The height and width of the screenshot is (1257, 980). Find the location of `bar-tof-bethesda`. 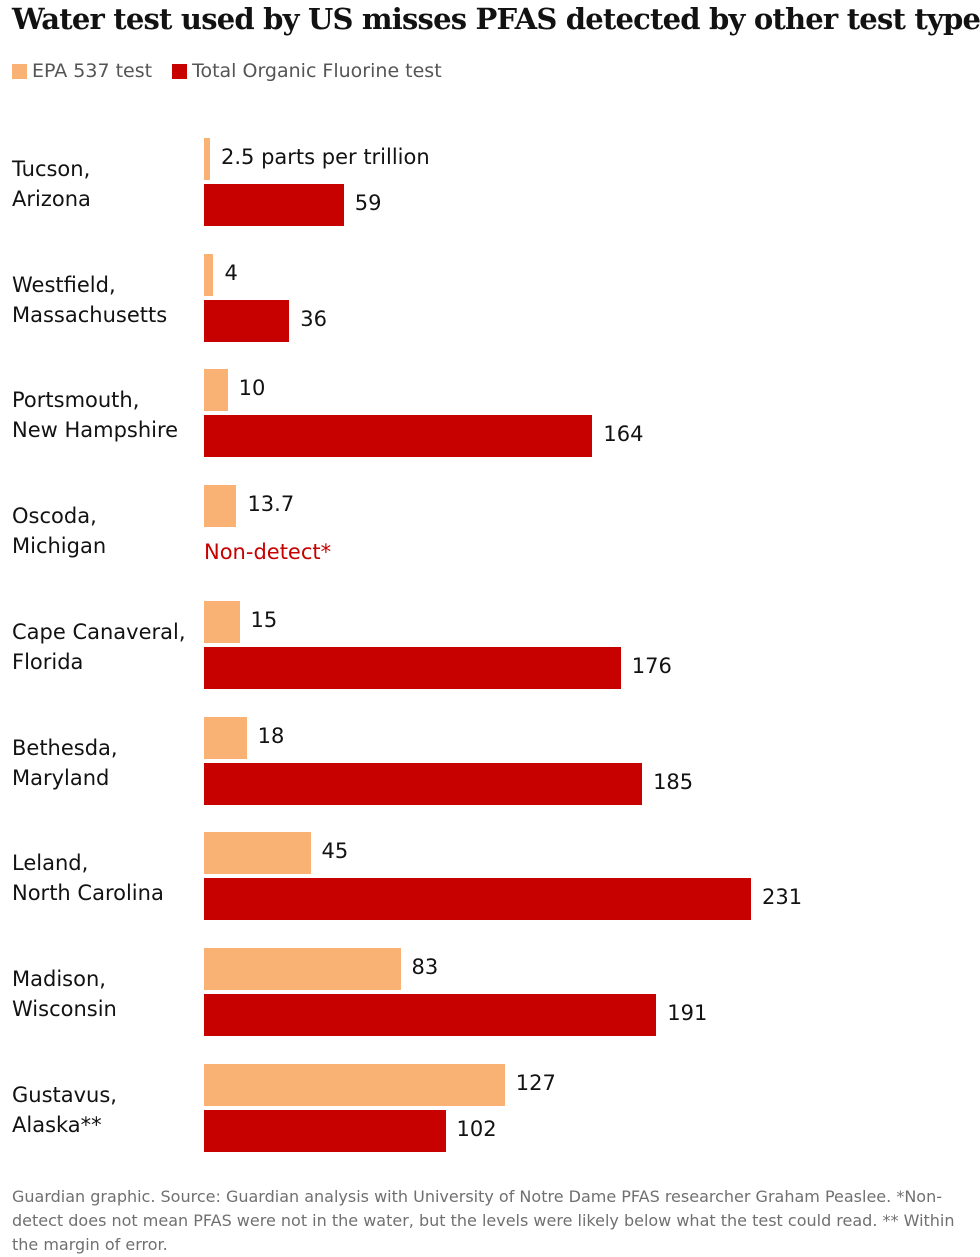

bar-tof-bethesda is located at coordinates (423, 783).